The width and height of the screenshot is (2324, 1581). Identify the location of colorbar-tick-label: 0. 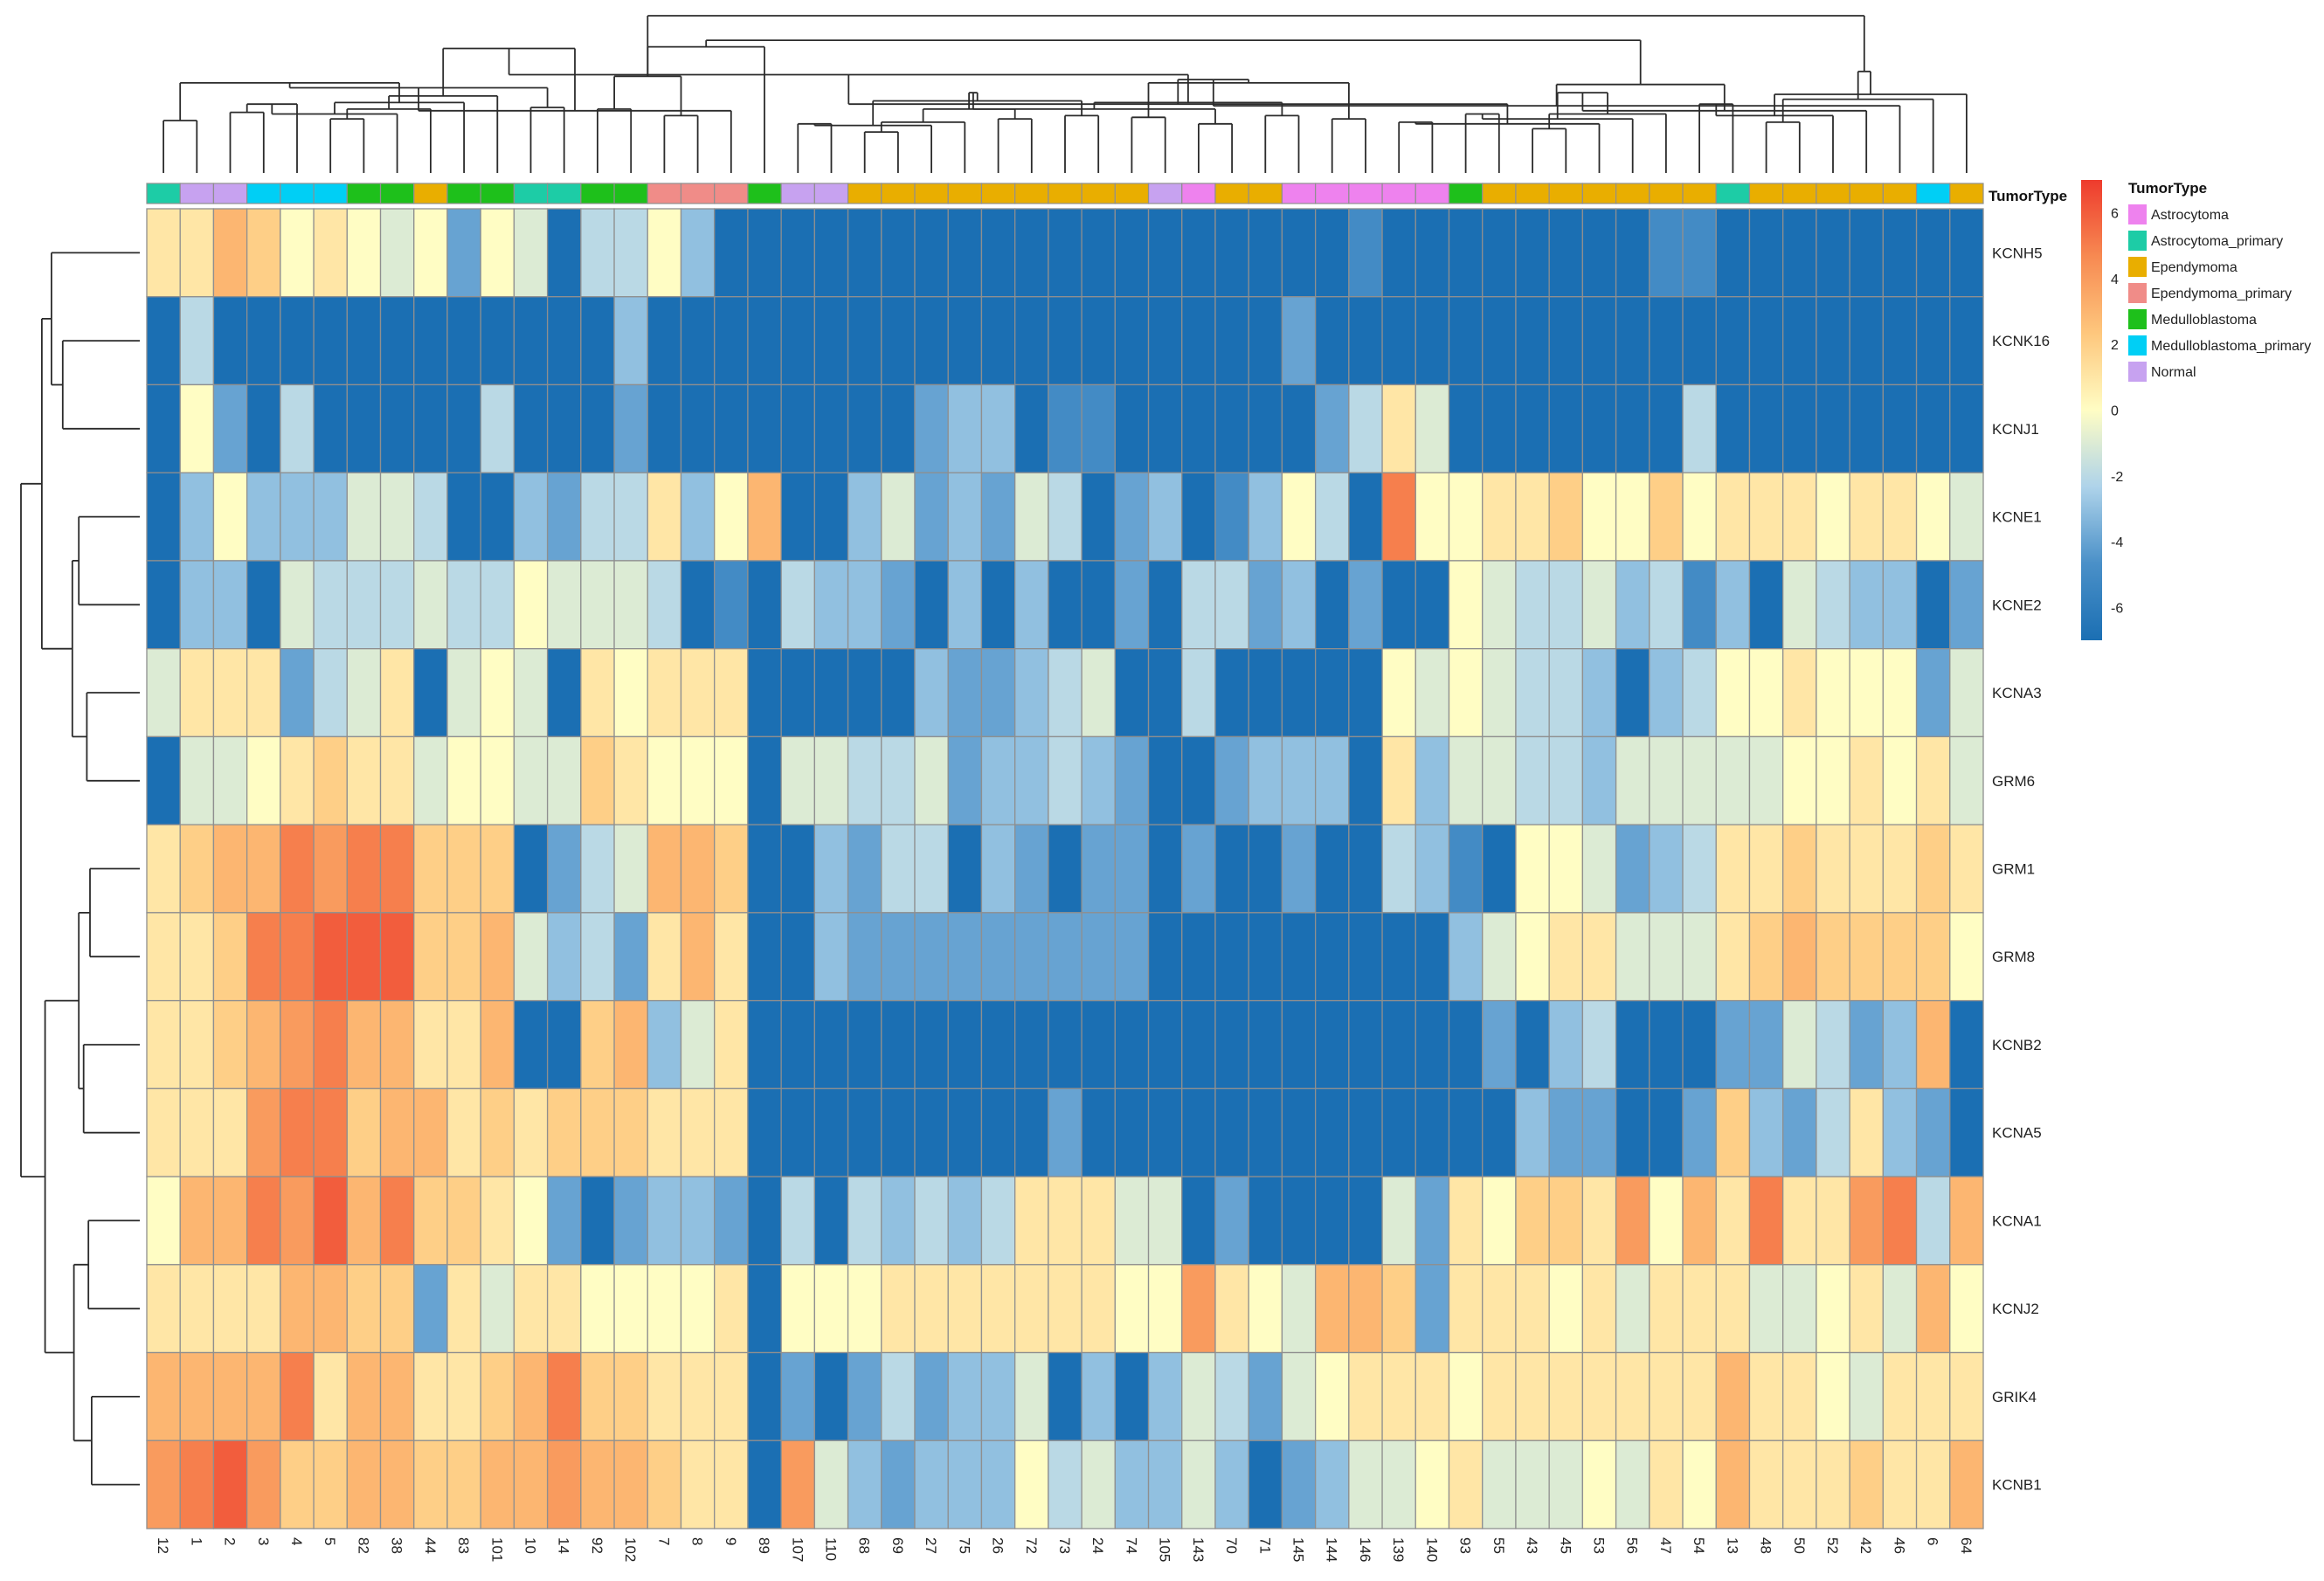
(2115, 411).